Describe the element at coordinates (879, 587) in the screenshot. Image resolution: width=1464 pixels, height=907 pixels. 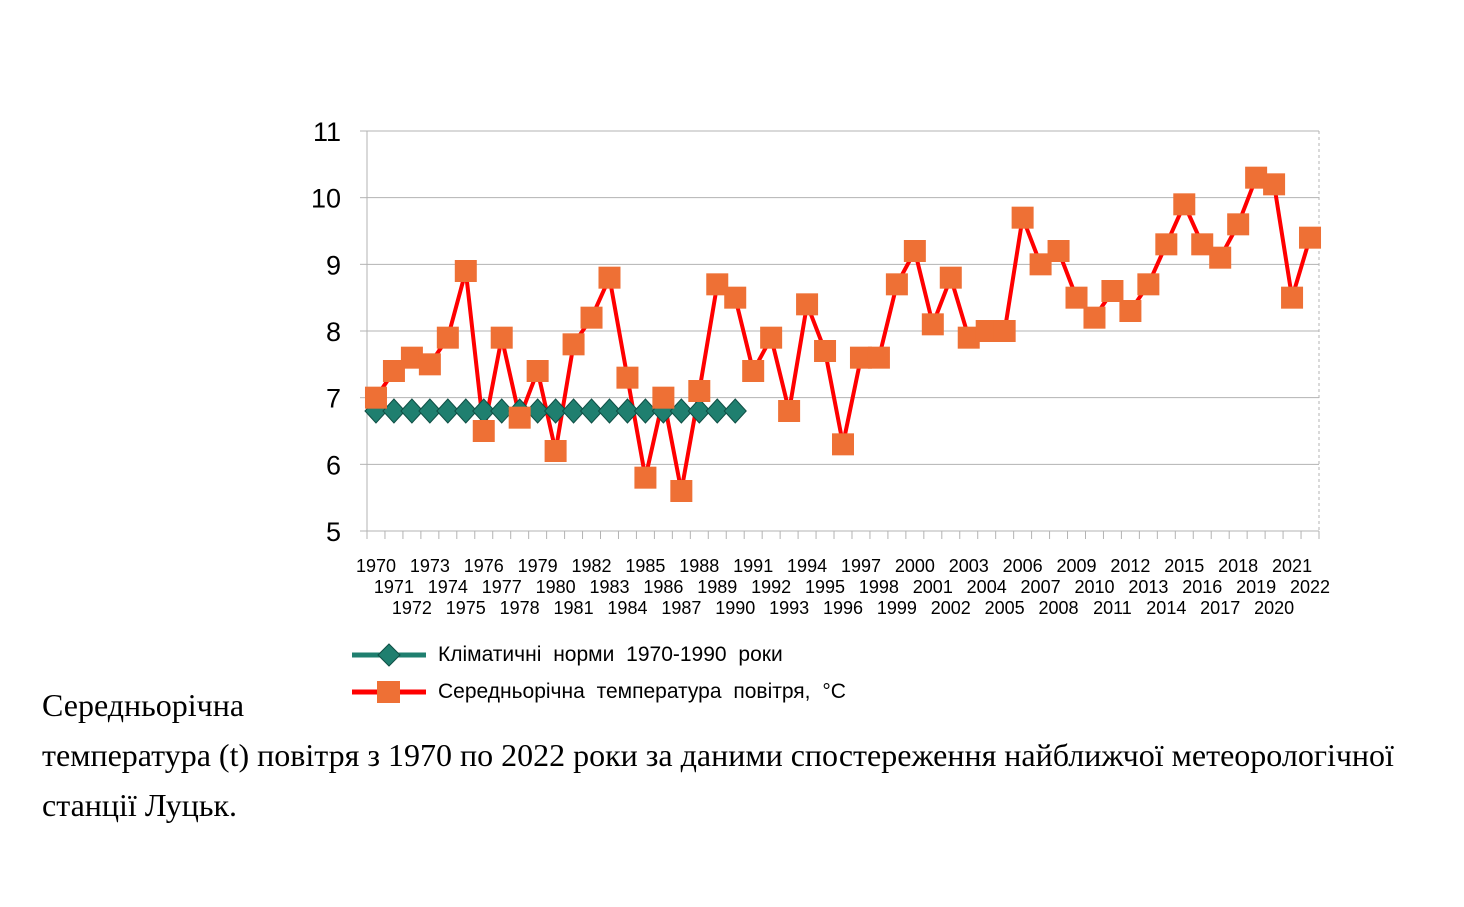
I see `x-tick-label: 1998` at that location.